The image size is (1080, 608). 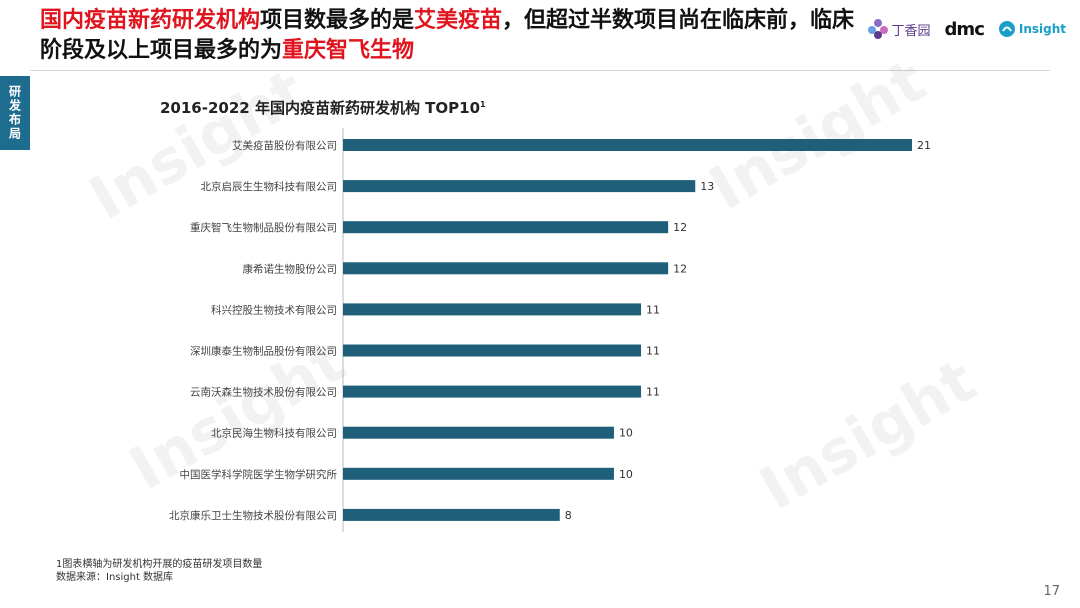 I want to click on headline-part2: 项目数最多的是, so click(x=337, y=20).